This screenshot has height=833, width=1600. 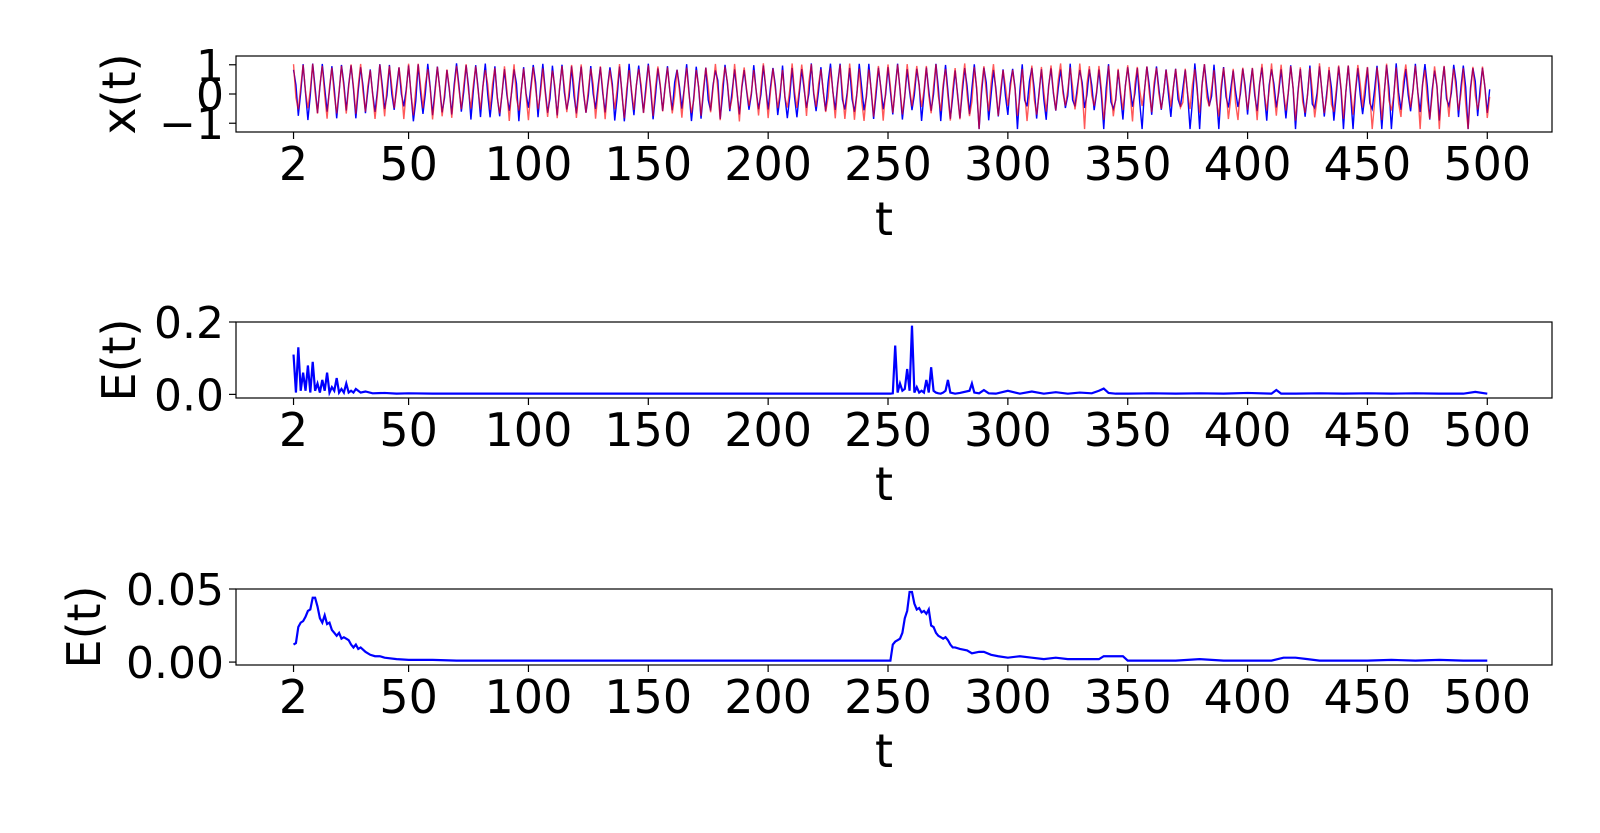 What do you see at coordinates (119, 93) in the screenshot?
I see `y-axis-label: x(t)` at bounding box center [119, 93].